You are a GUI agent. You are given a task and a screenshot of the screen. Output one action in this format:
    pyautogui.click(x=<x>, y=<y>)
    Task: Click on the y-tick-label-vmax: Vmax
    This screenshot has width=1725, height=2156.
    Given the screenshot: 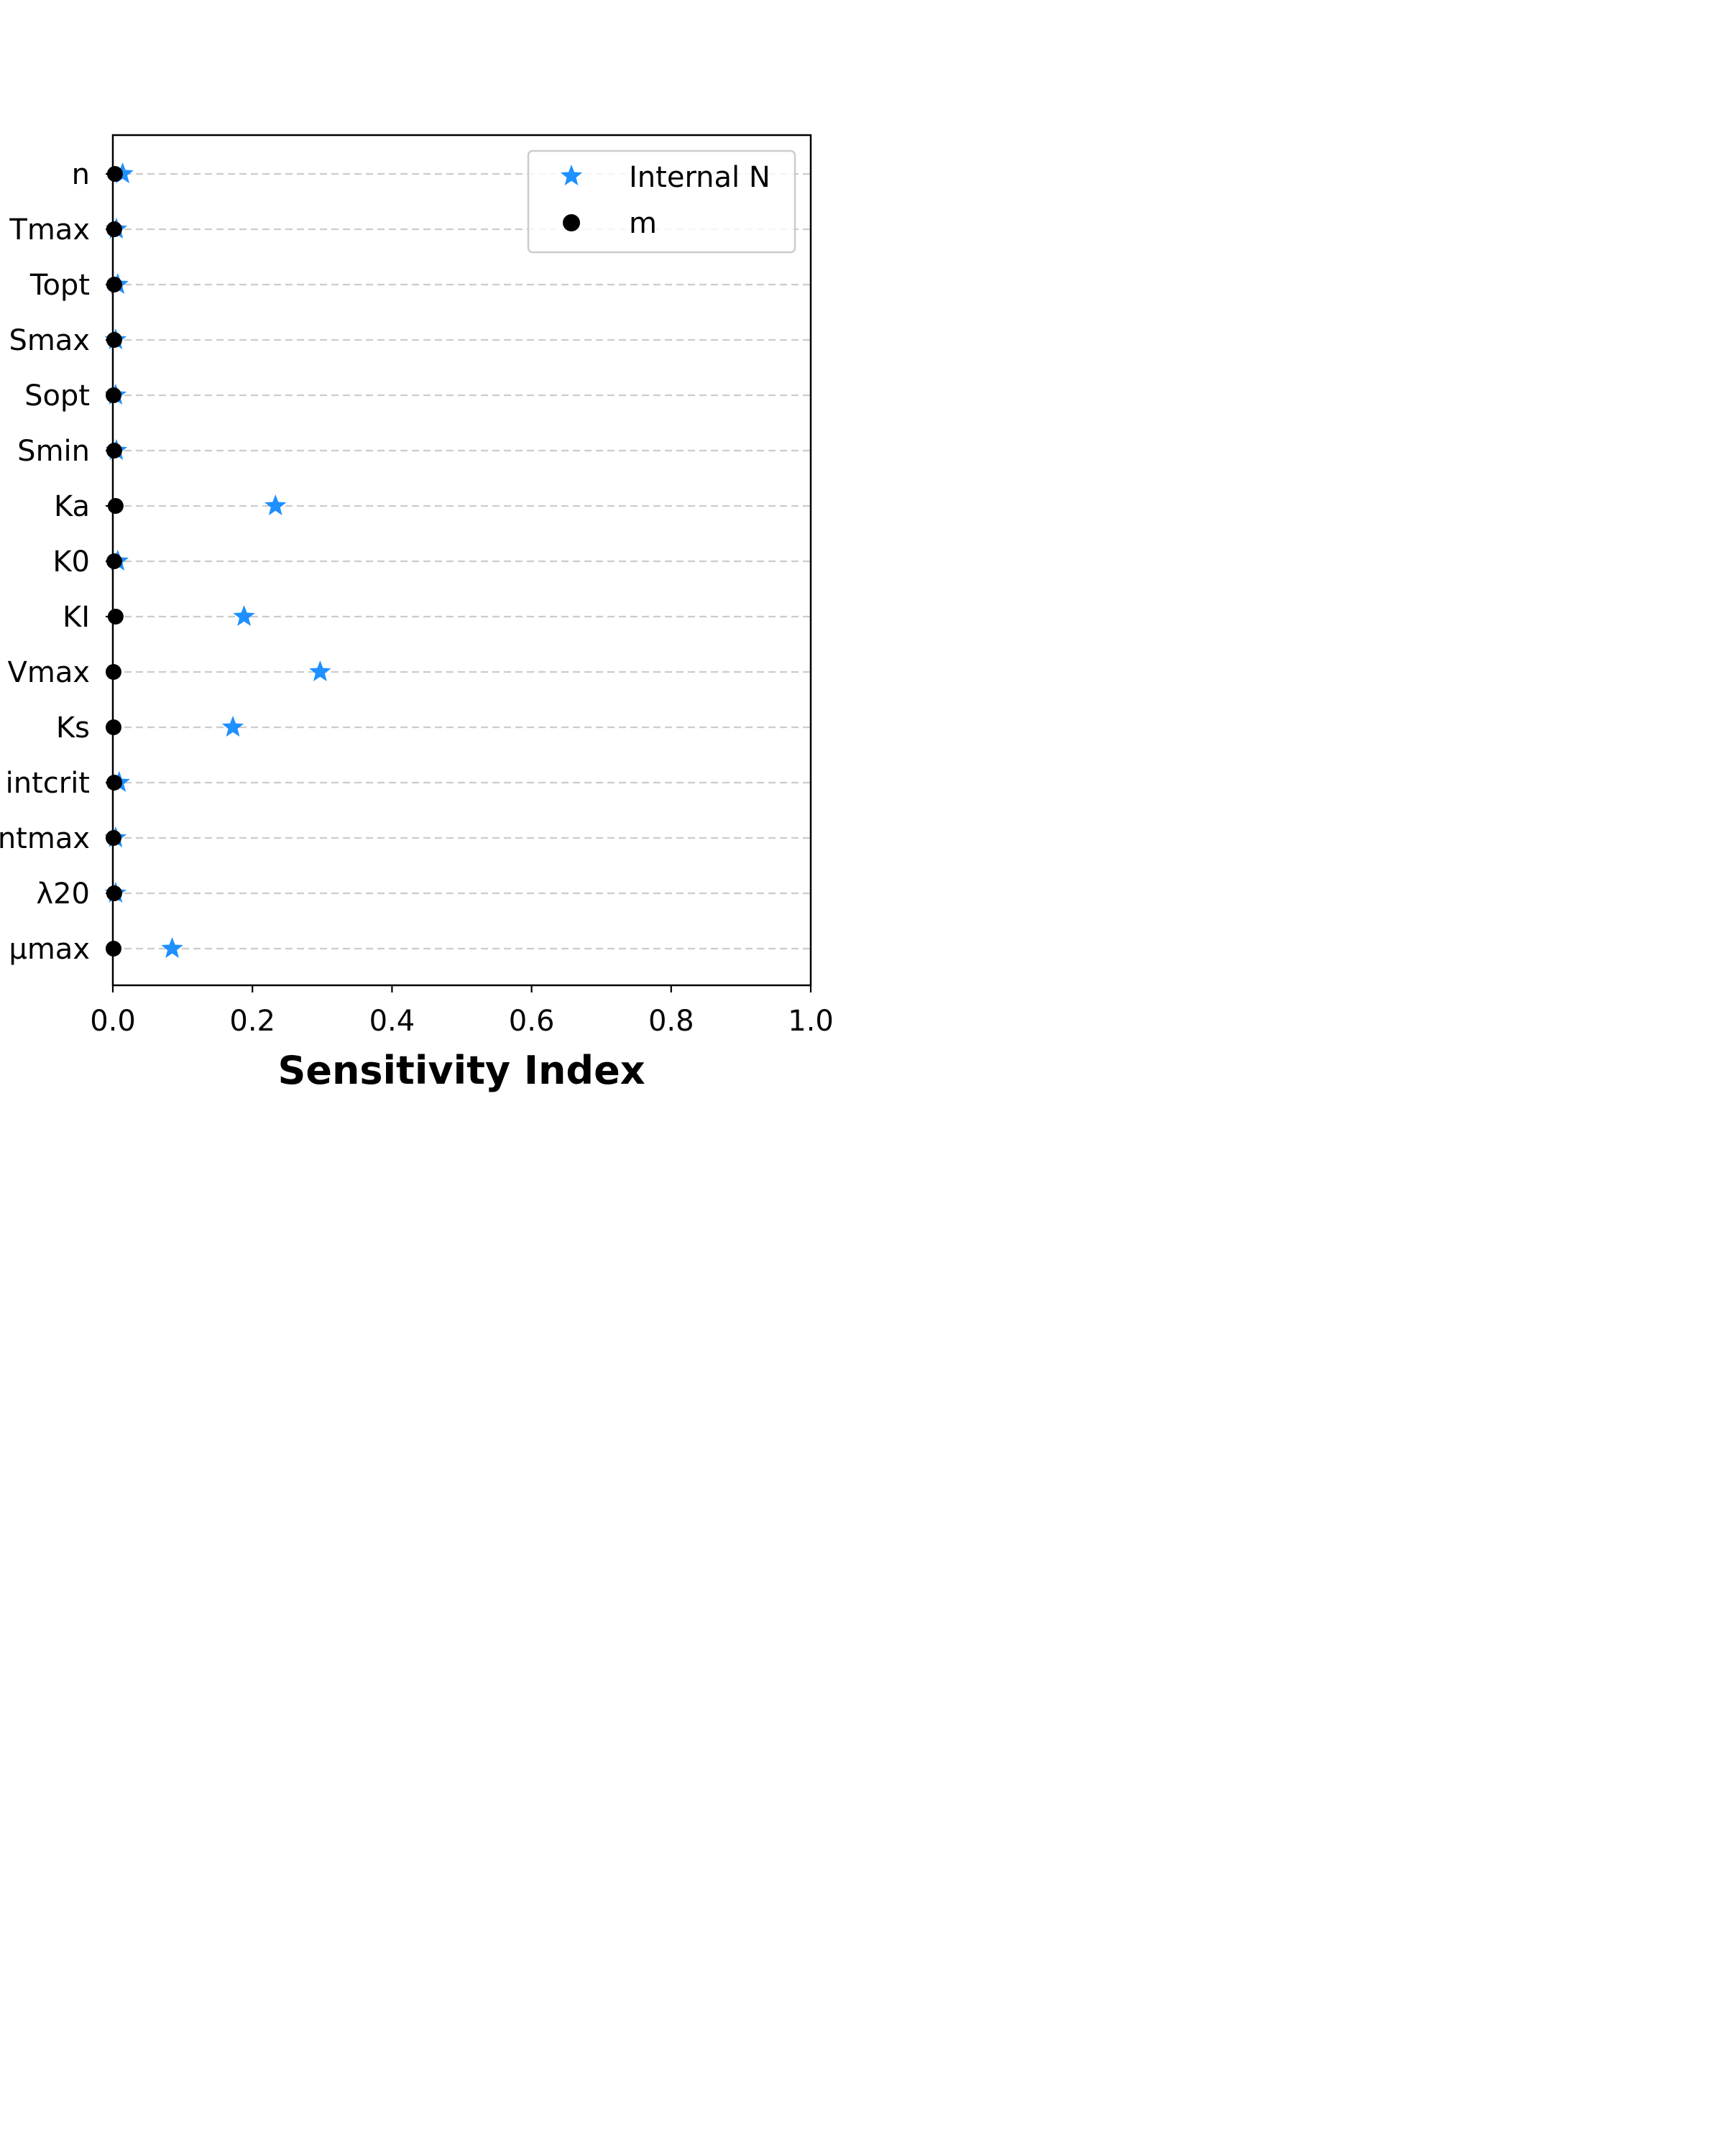 What is the action you would take?
    pyautogui.click(x=48, y=673)
    